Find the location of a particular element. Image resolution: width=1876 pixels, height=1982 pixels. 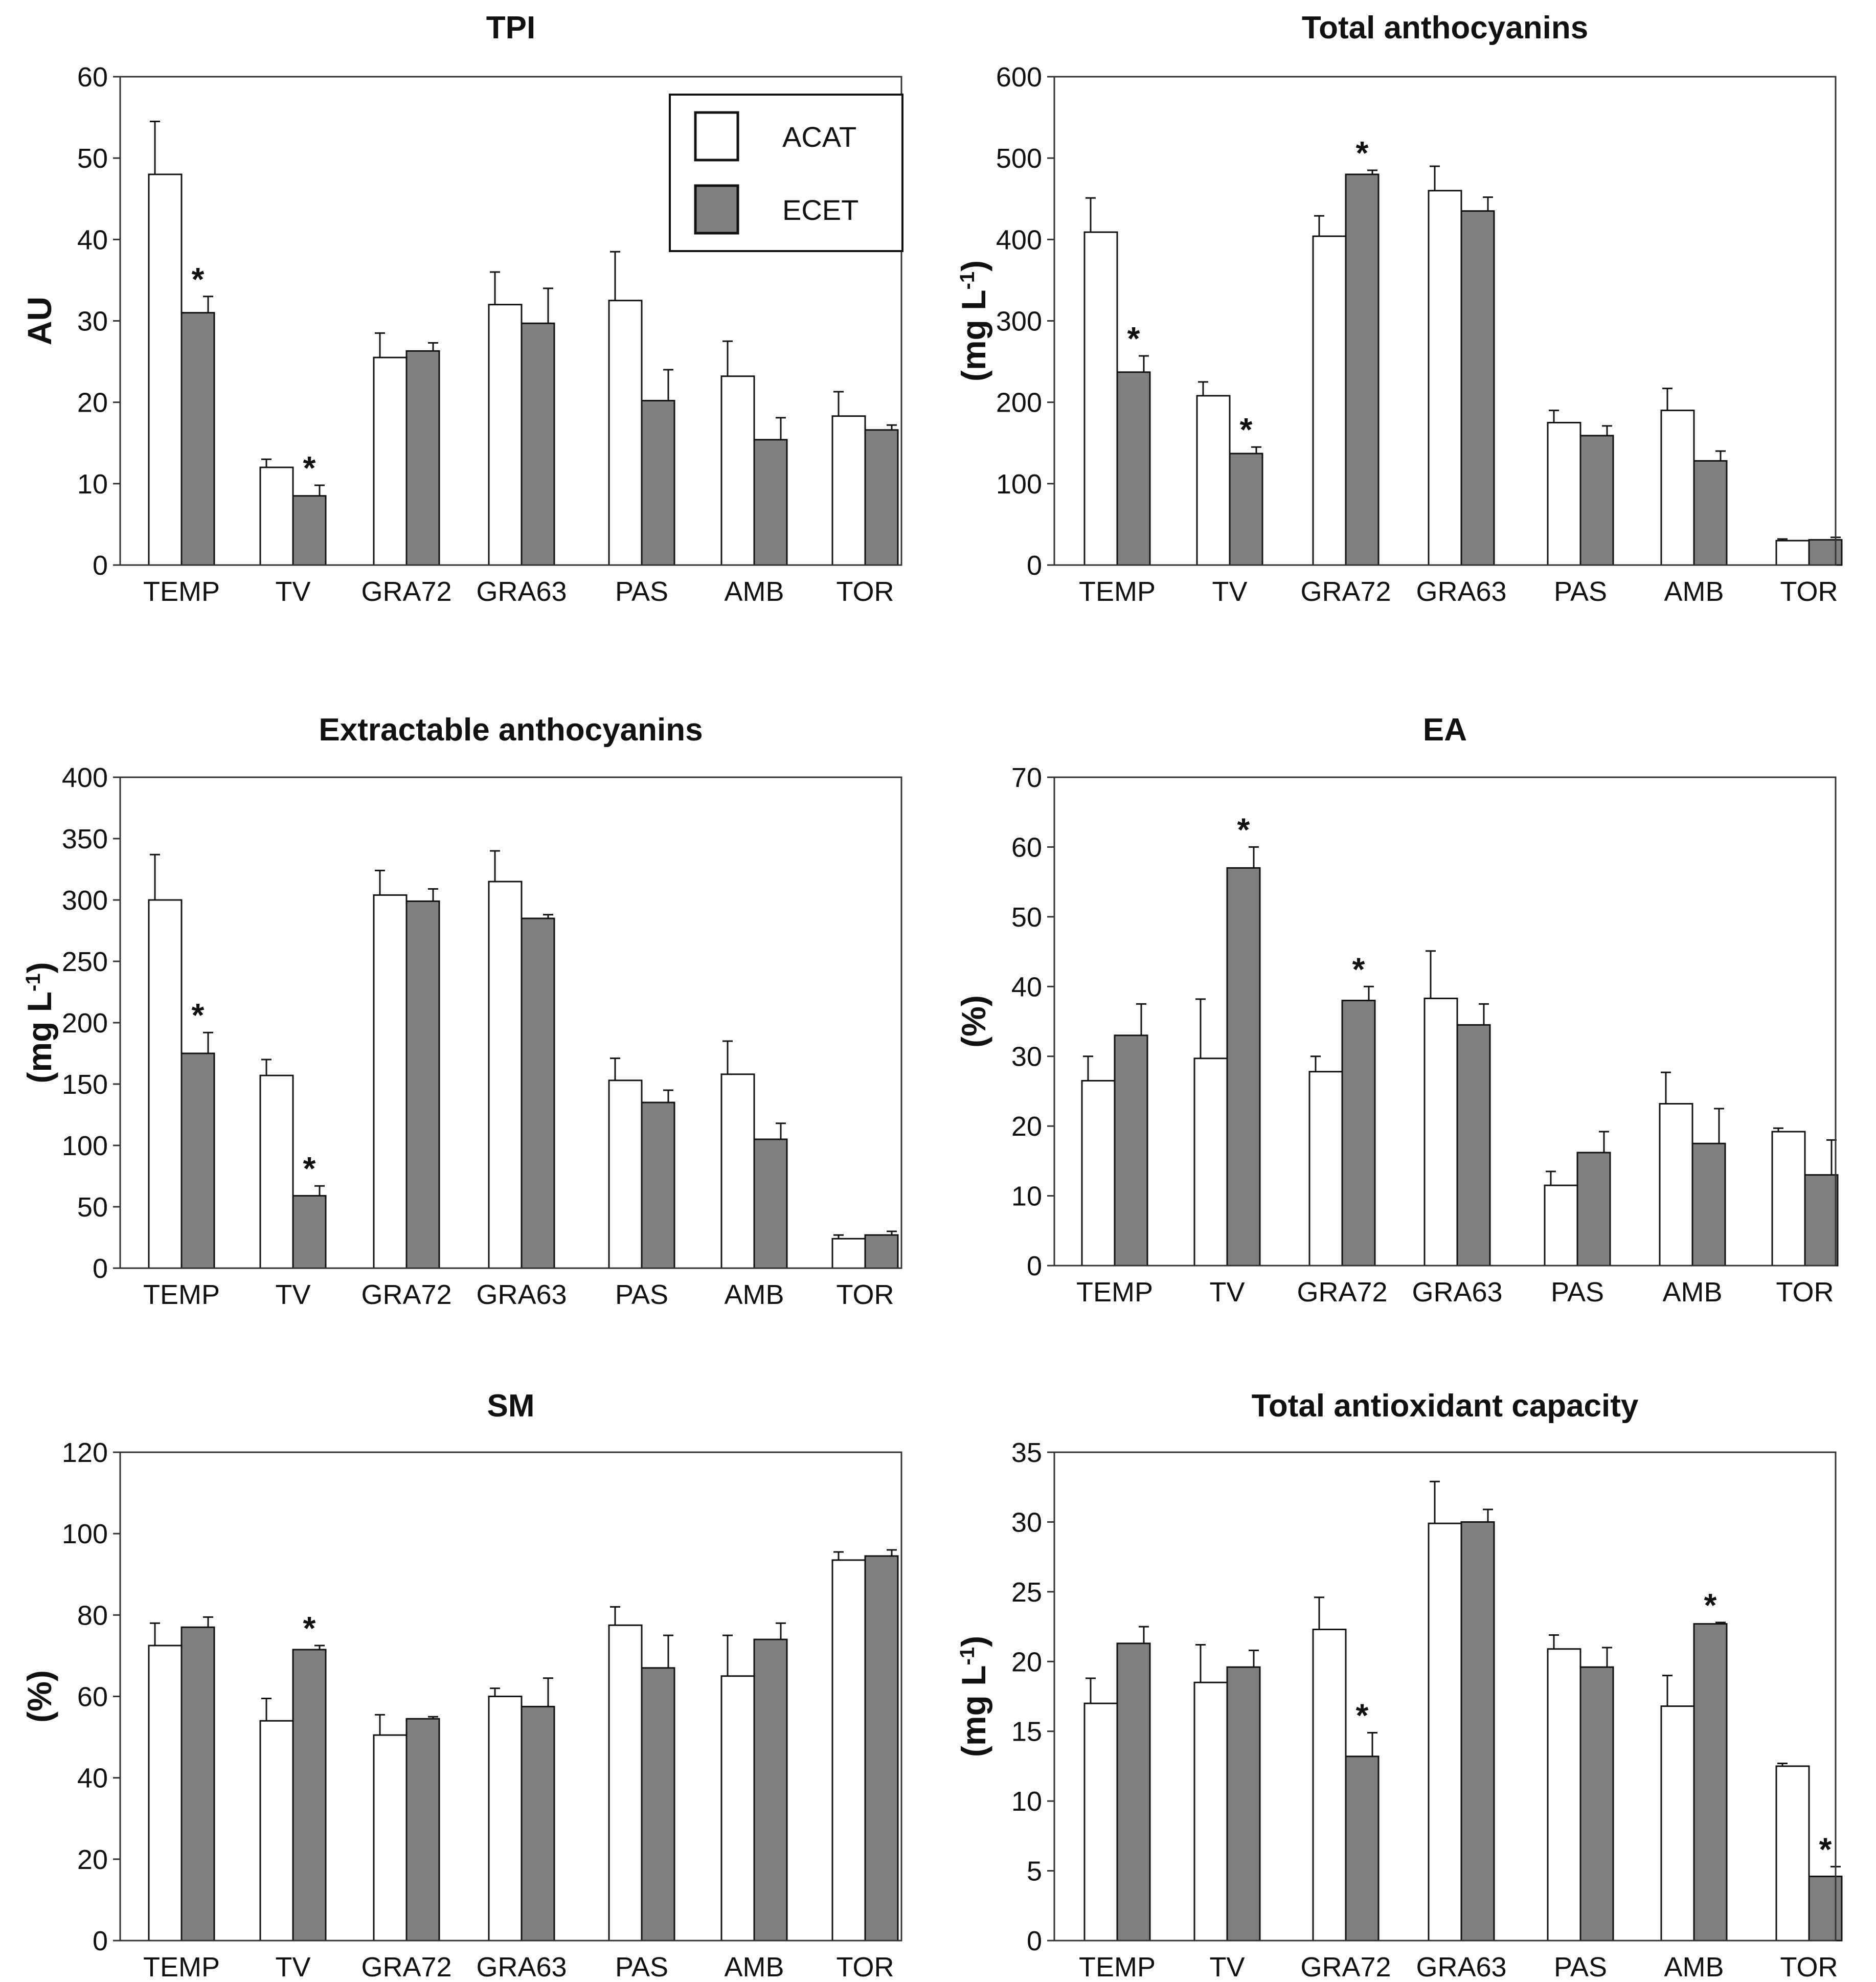

y-tick-label: 40 is located at coordinates (92, 1778).